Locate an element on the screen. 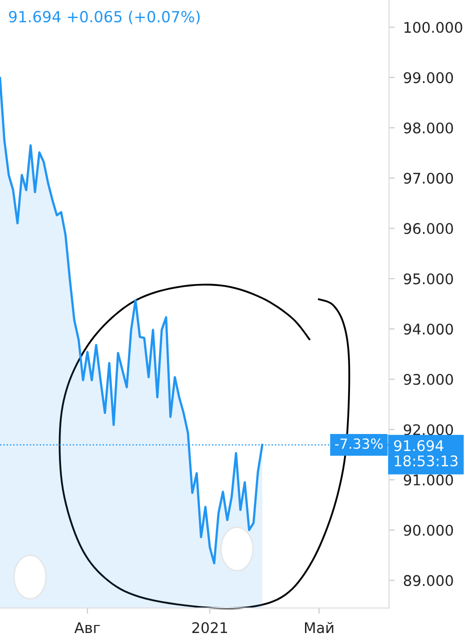  x-tick-label: Май is located at coordinates (319, 628).